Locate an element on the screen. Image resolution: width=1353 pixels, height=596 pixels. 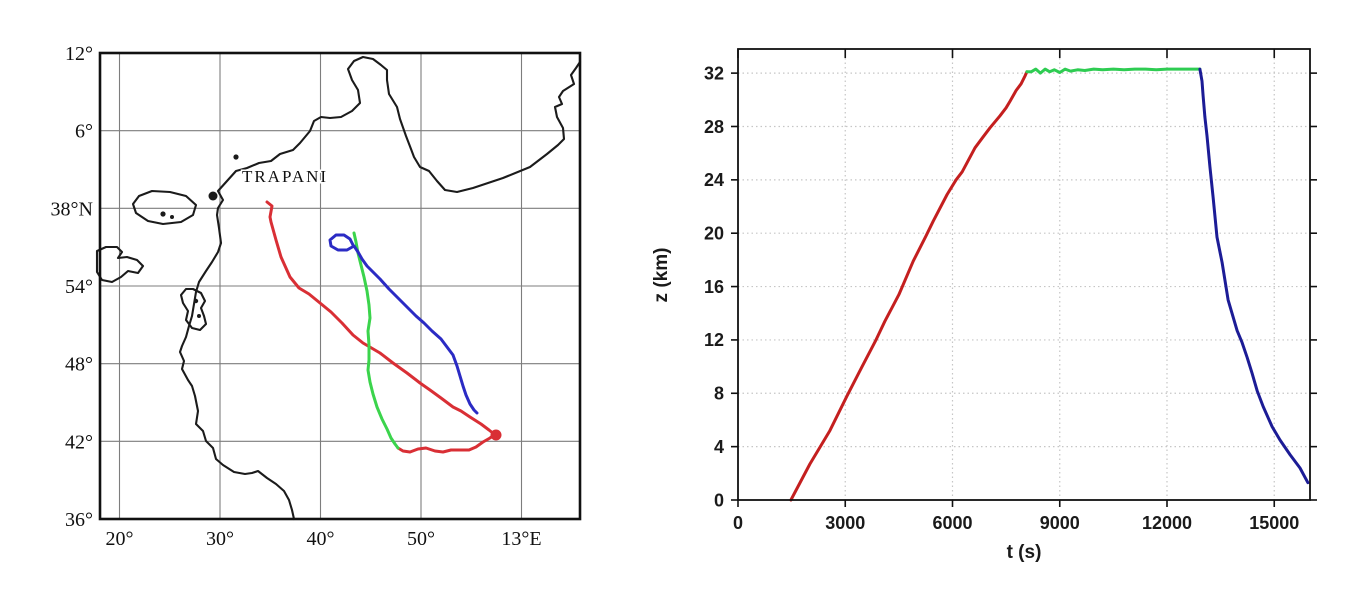
blue-track is located at coordinates (403, 324).